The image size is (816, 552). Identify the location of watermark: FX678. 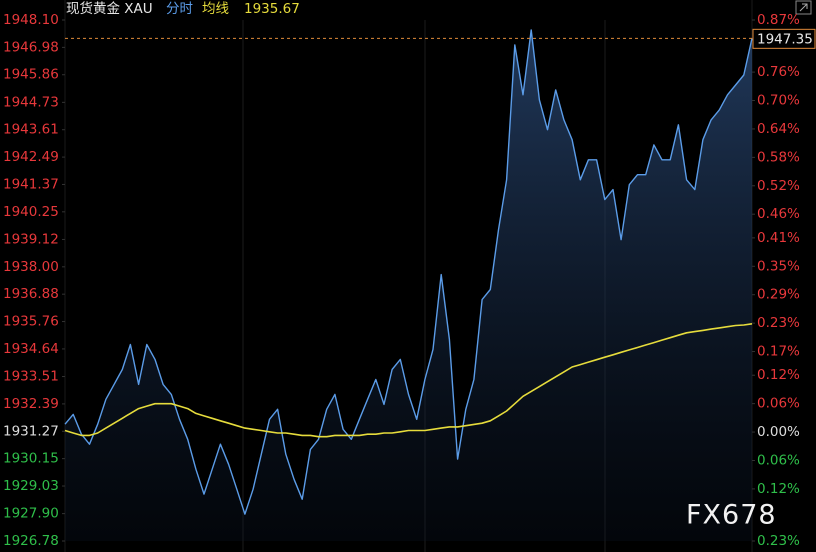
(731, 515).